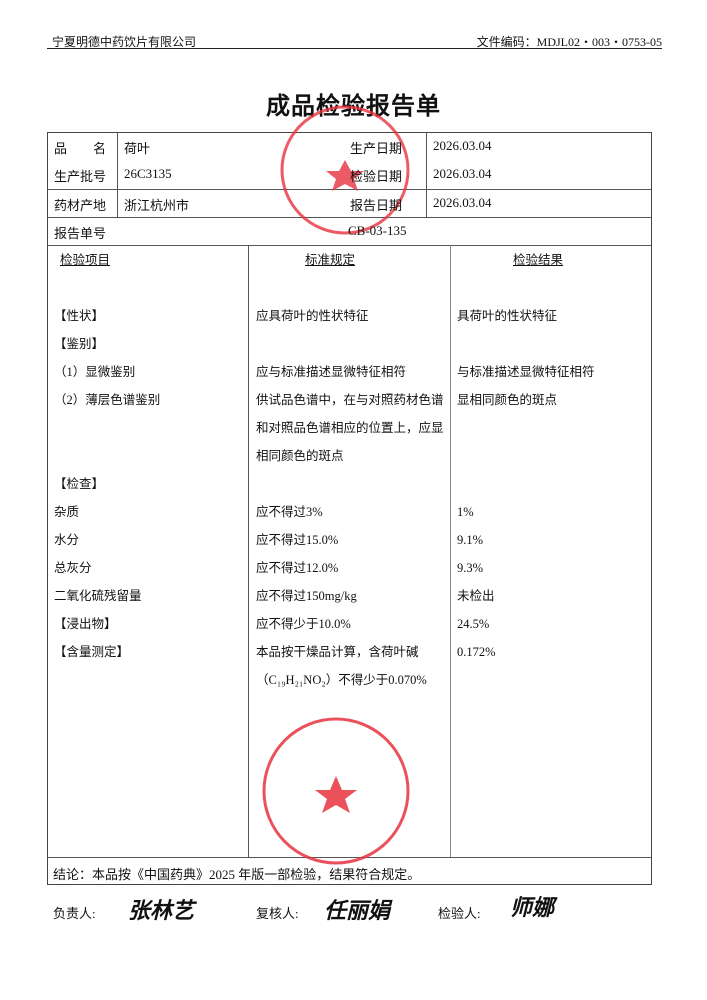  I want to click on item-cell: 【检查】, so click(79, 484).